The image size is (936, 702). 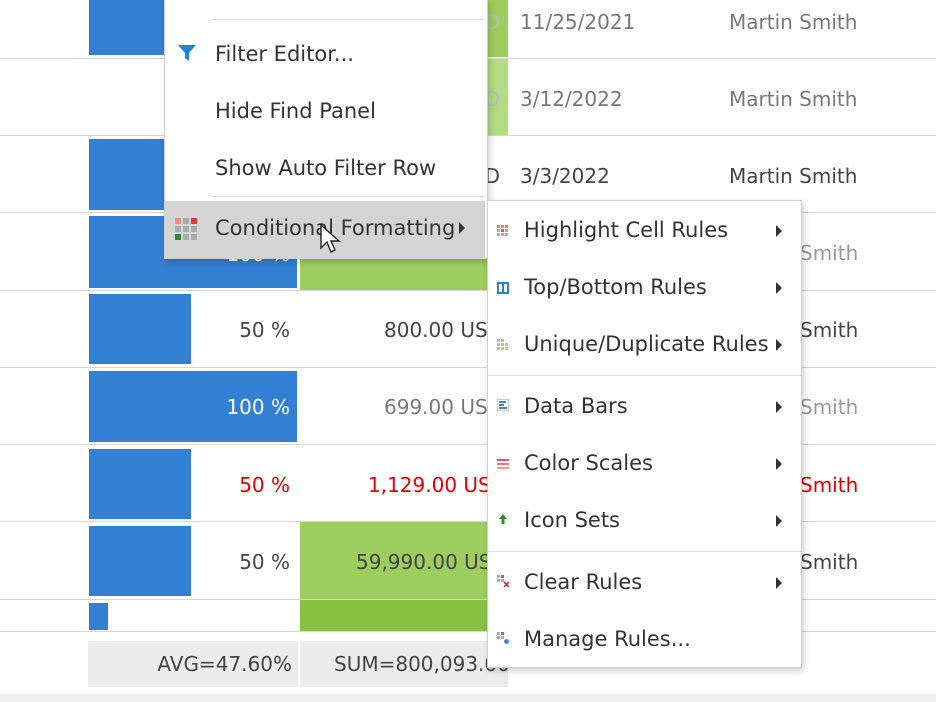 What do you see at coordinates (644, 583) in the screenshot?
I see `submenu-item-clear-rules: Clear Rules` at bounding box center [644, 583].